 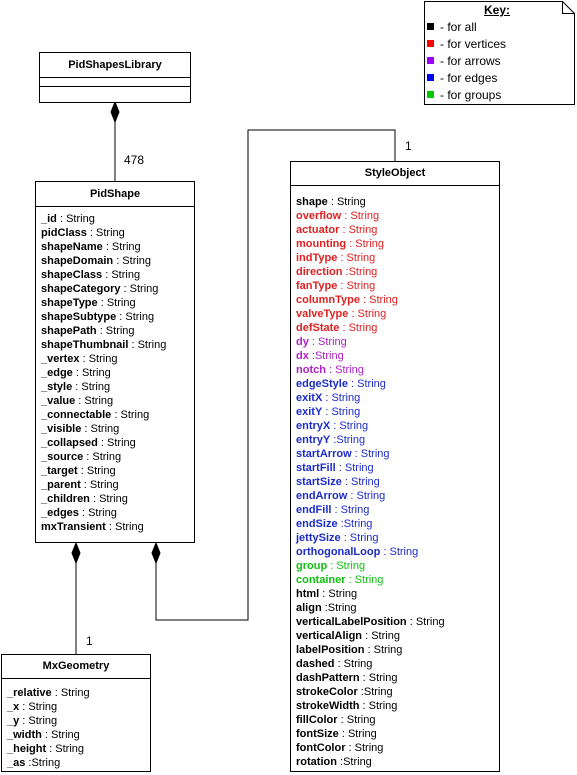 I want to click on class-attribute: shapePath : String, so click(x=115, y=331).